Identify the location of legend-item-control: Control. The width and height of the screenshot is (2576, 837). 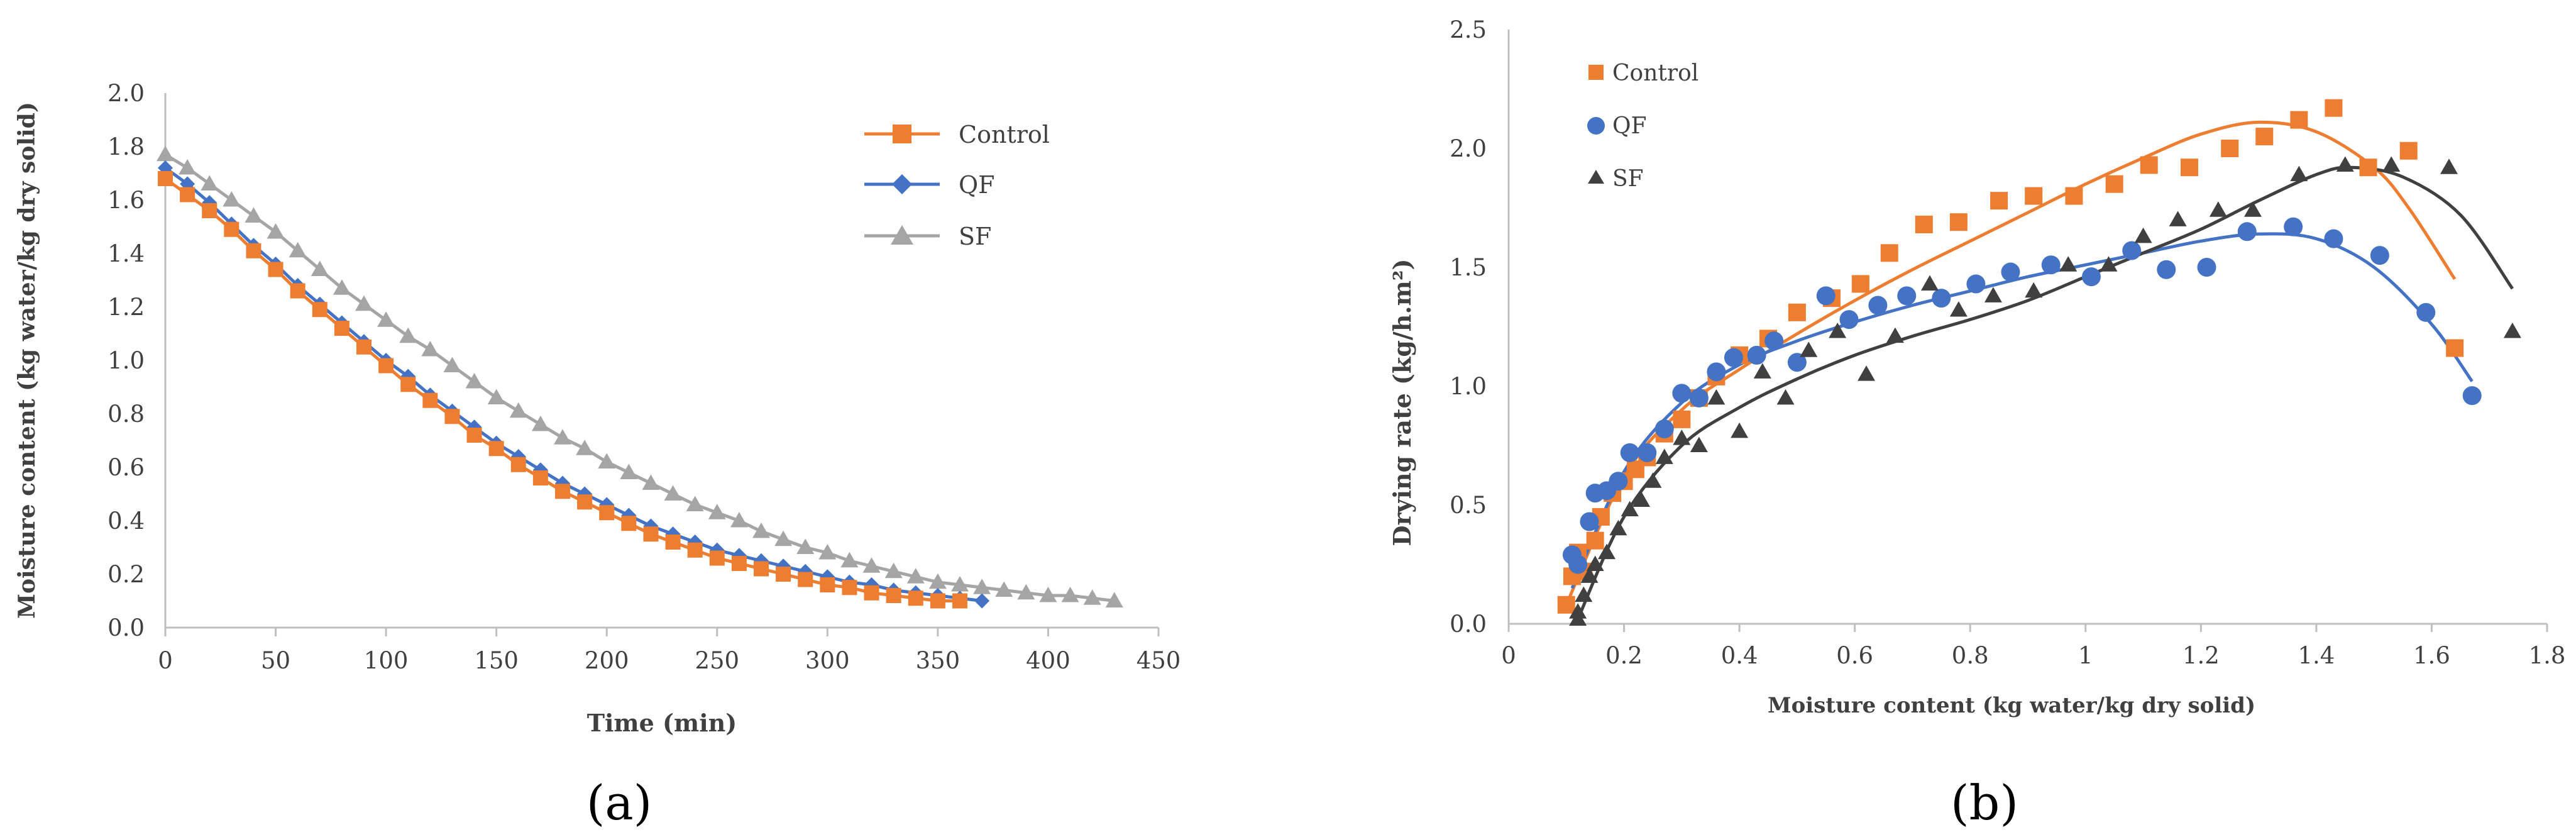
(957, 134).